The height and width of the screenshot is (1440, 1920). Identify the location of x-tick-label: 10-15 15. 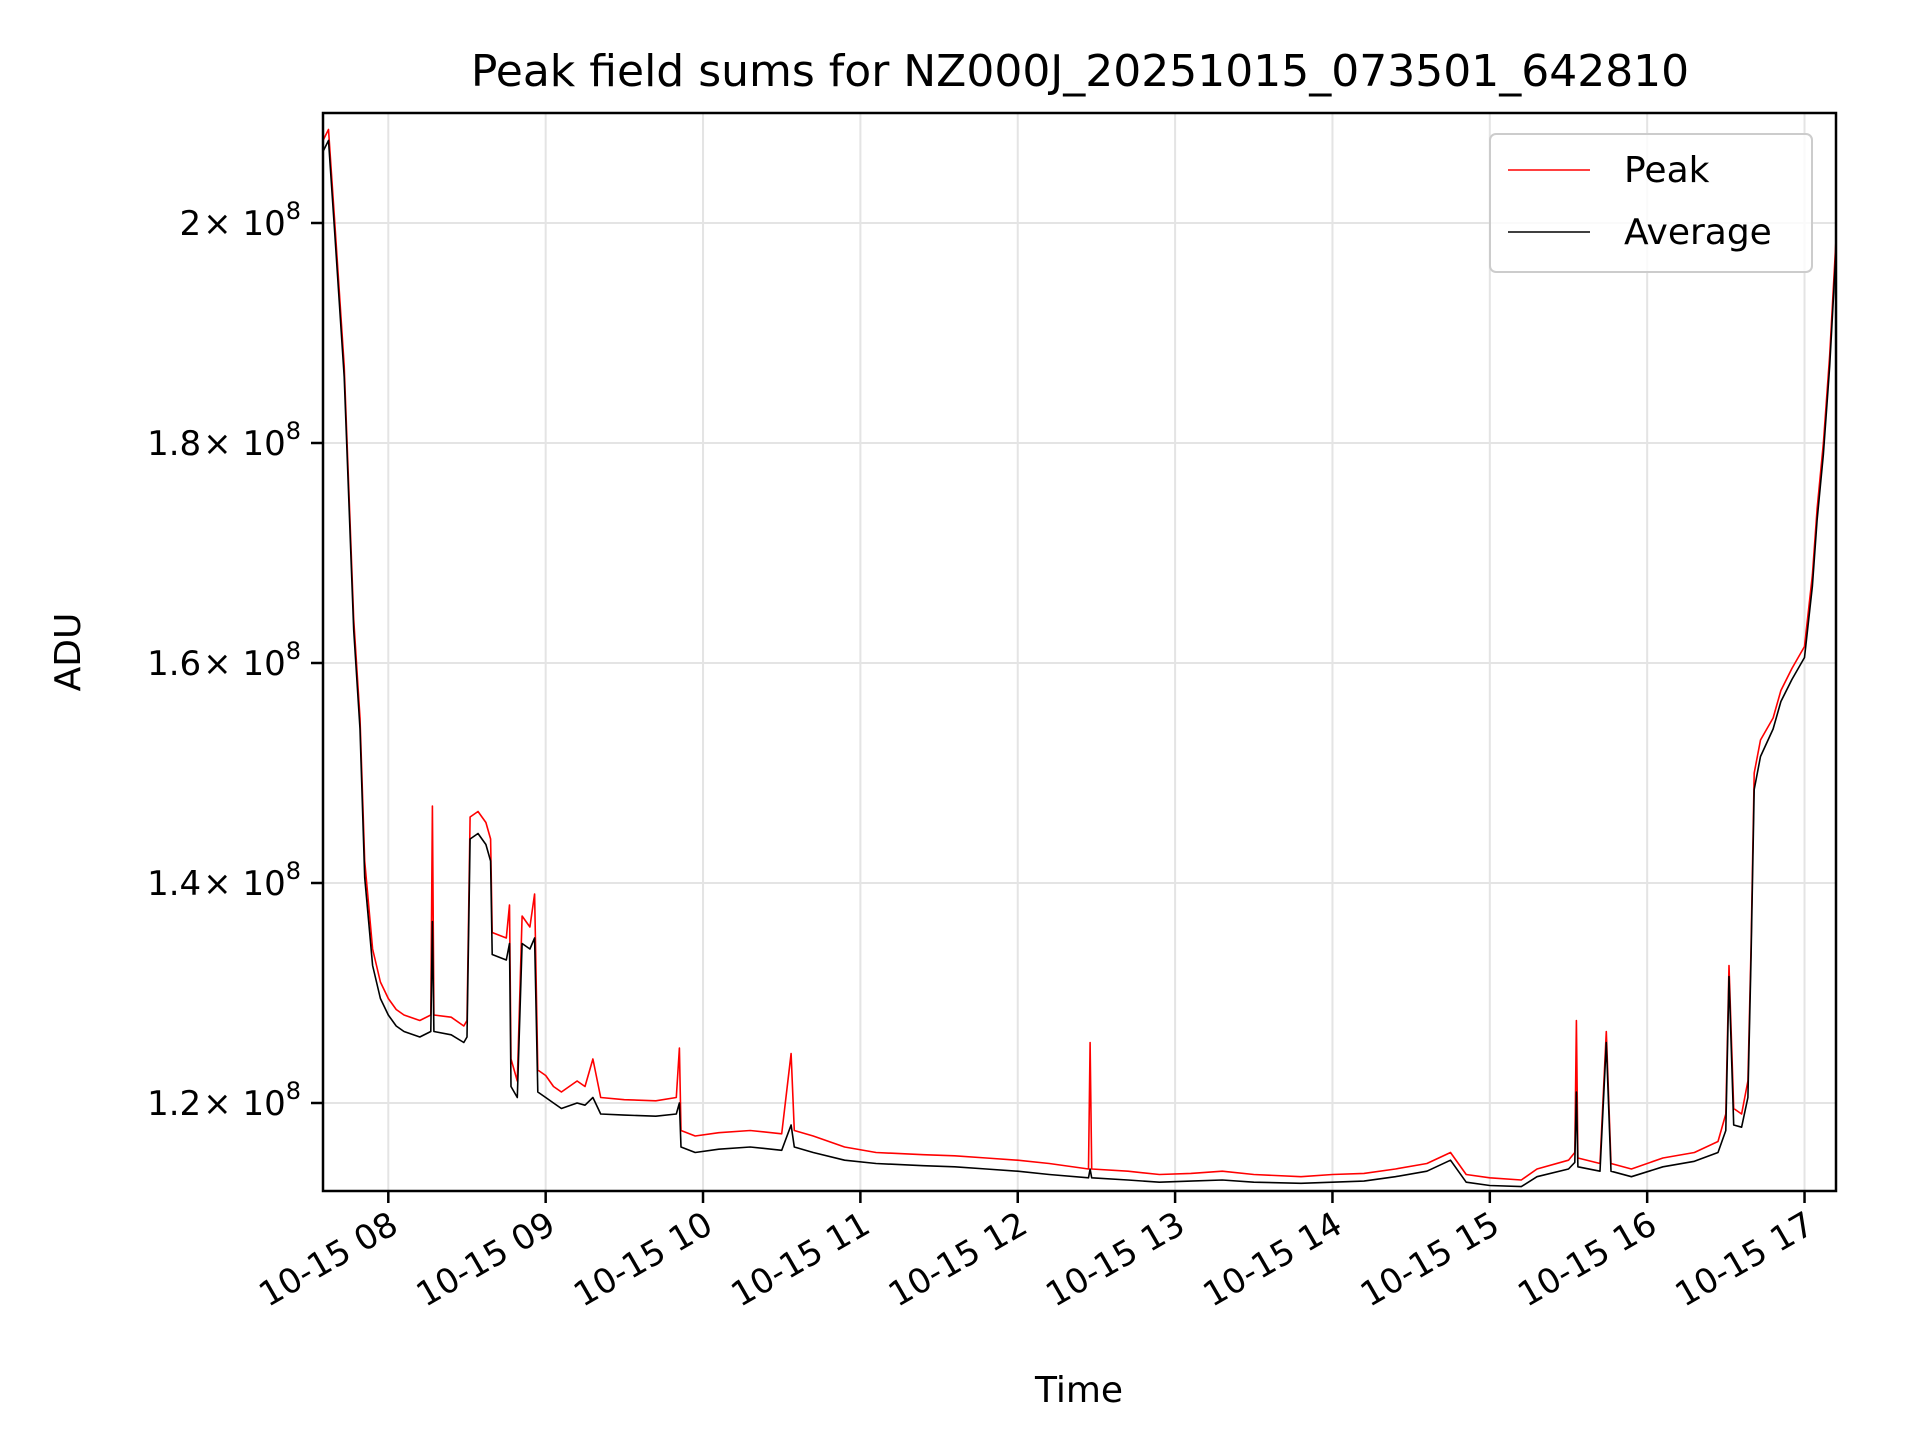
(1430, 1259).